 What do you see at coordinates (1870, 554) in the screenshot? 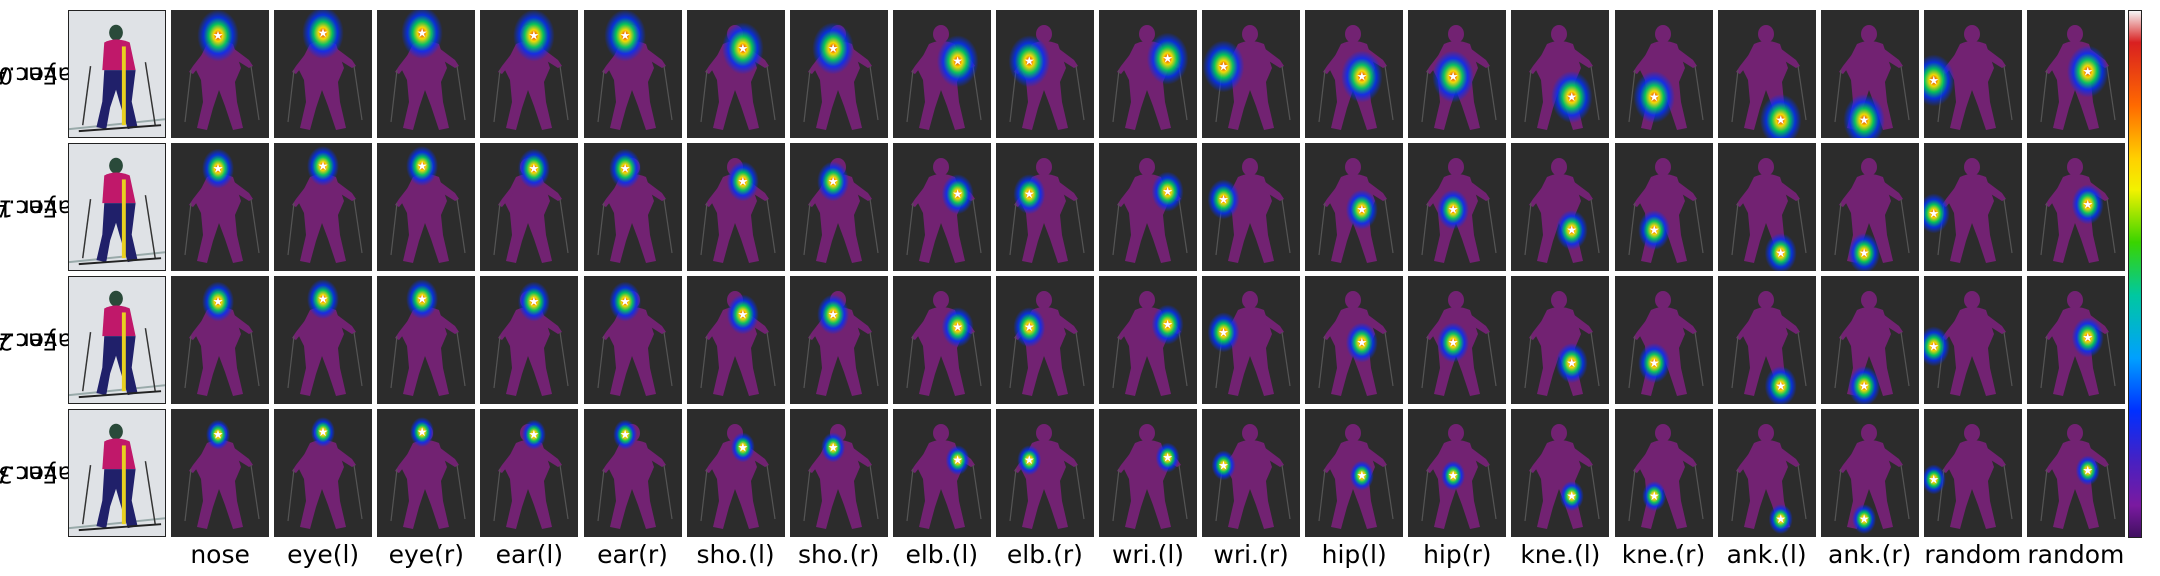
I see `column-label: ank.(r)` at bounding box center [1870, 554].